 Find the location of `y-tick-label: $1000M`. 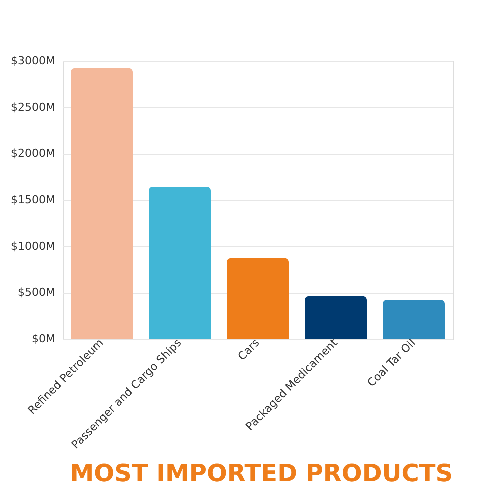

y-tick-label: $1000M is located at coordinates (33, 246).